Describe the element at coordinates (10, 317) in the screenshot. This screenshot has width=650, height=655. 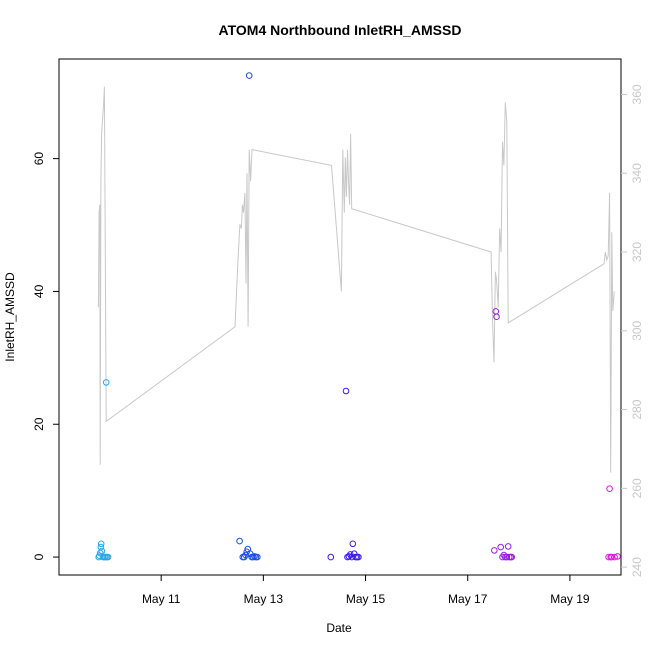
I see `y-axis-label: InletRH_AMSSD` at that location.